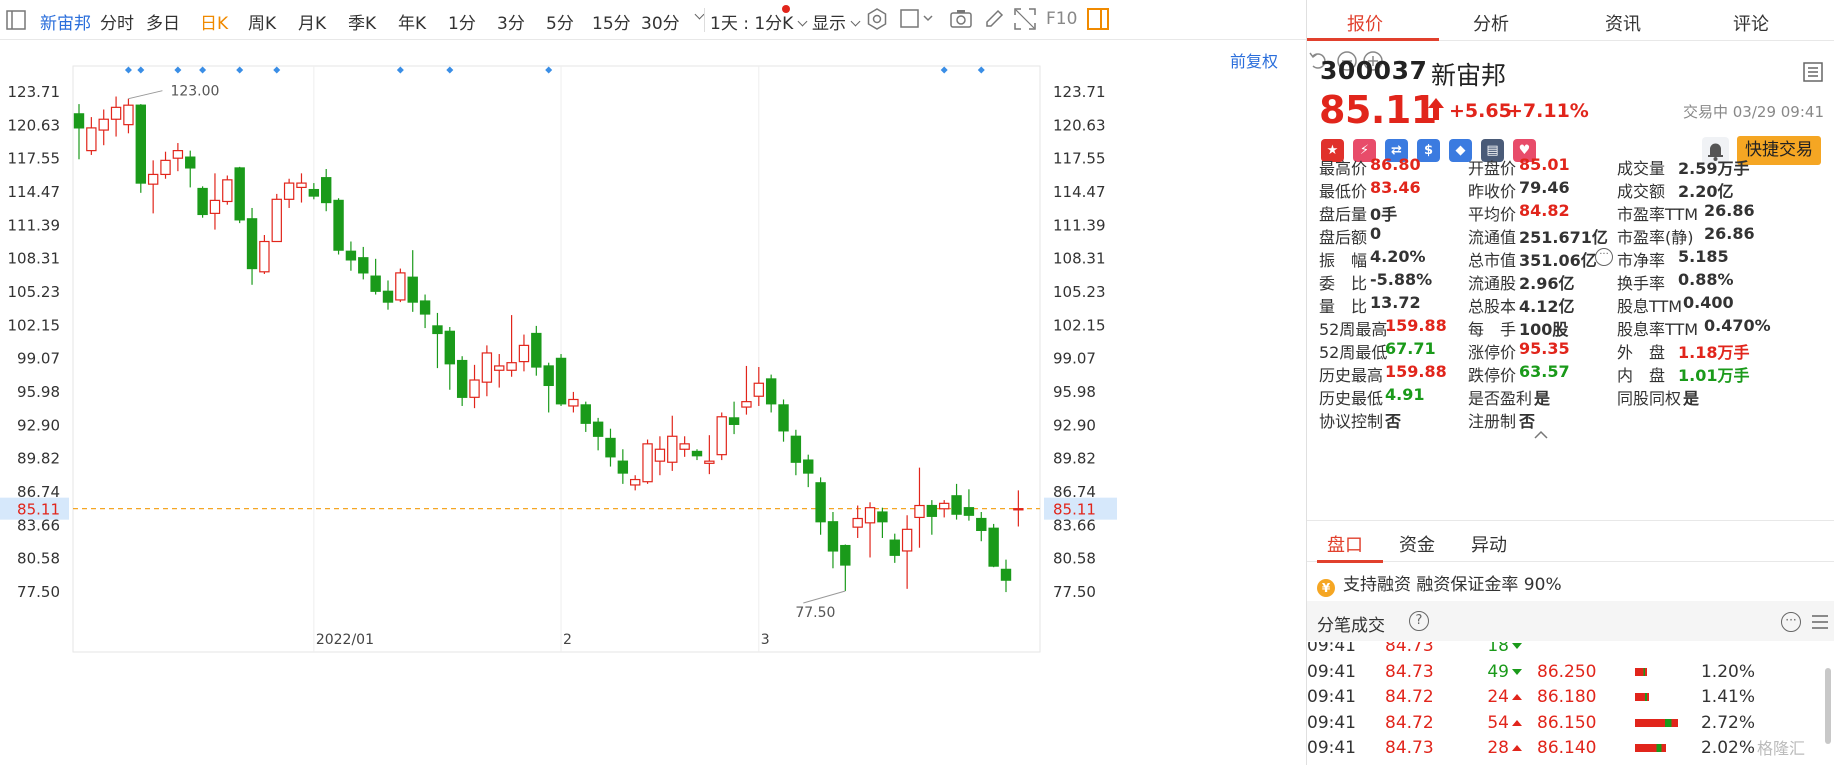 This screenshot has width=1834, height=765. What do you see at coordinates (1491, 24) in the screenshot?
I see `tab-analysis: 分析` at bounding box center [1491, 24].